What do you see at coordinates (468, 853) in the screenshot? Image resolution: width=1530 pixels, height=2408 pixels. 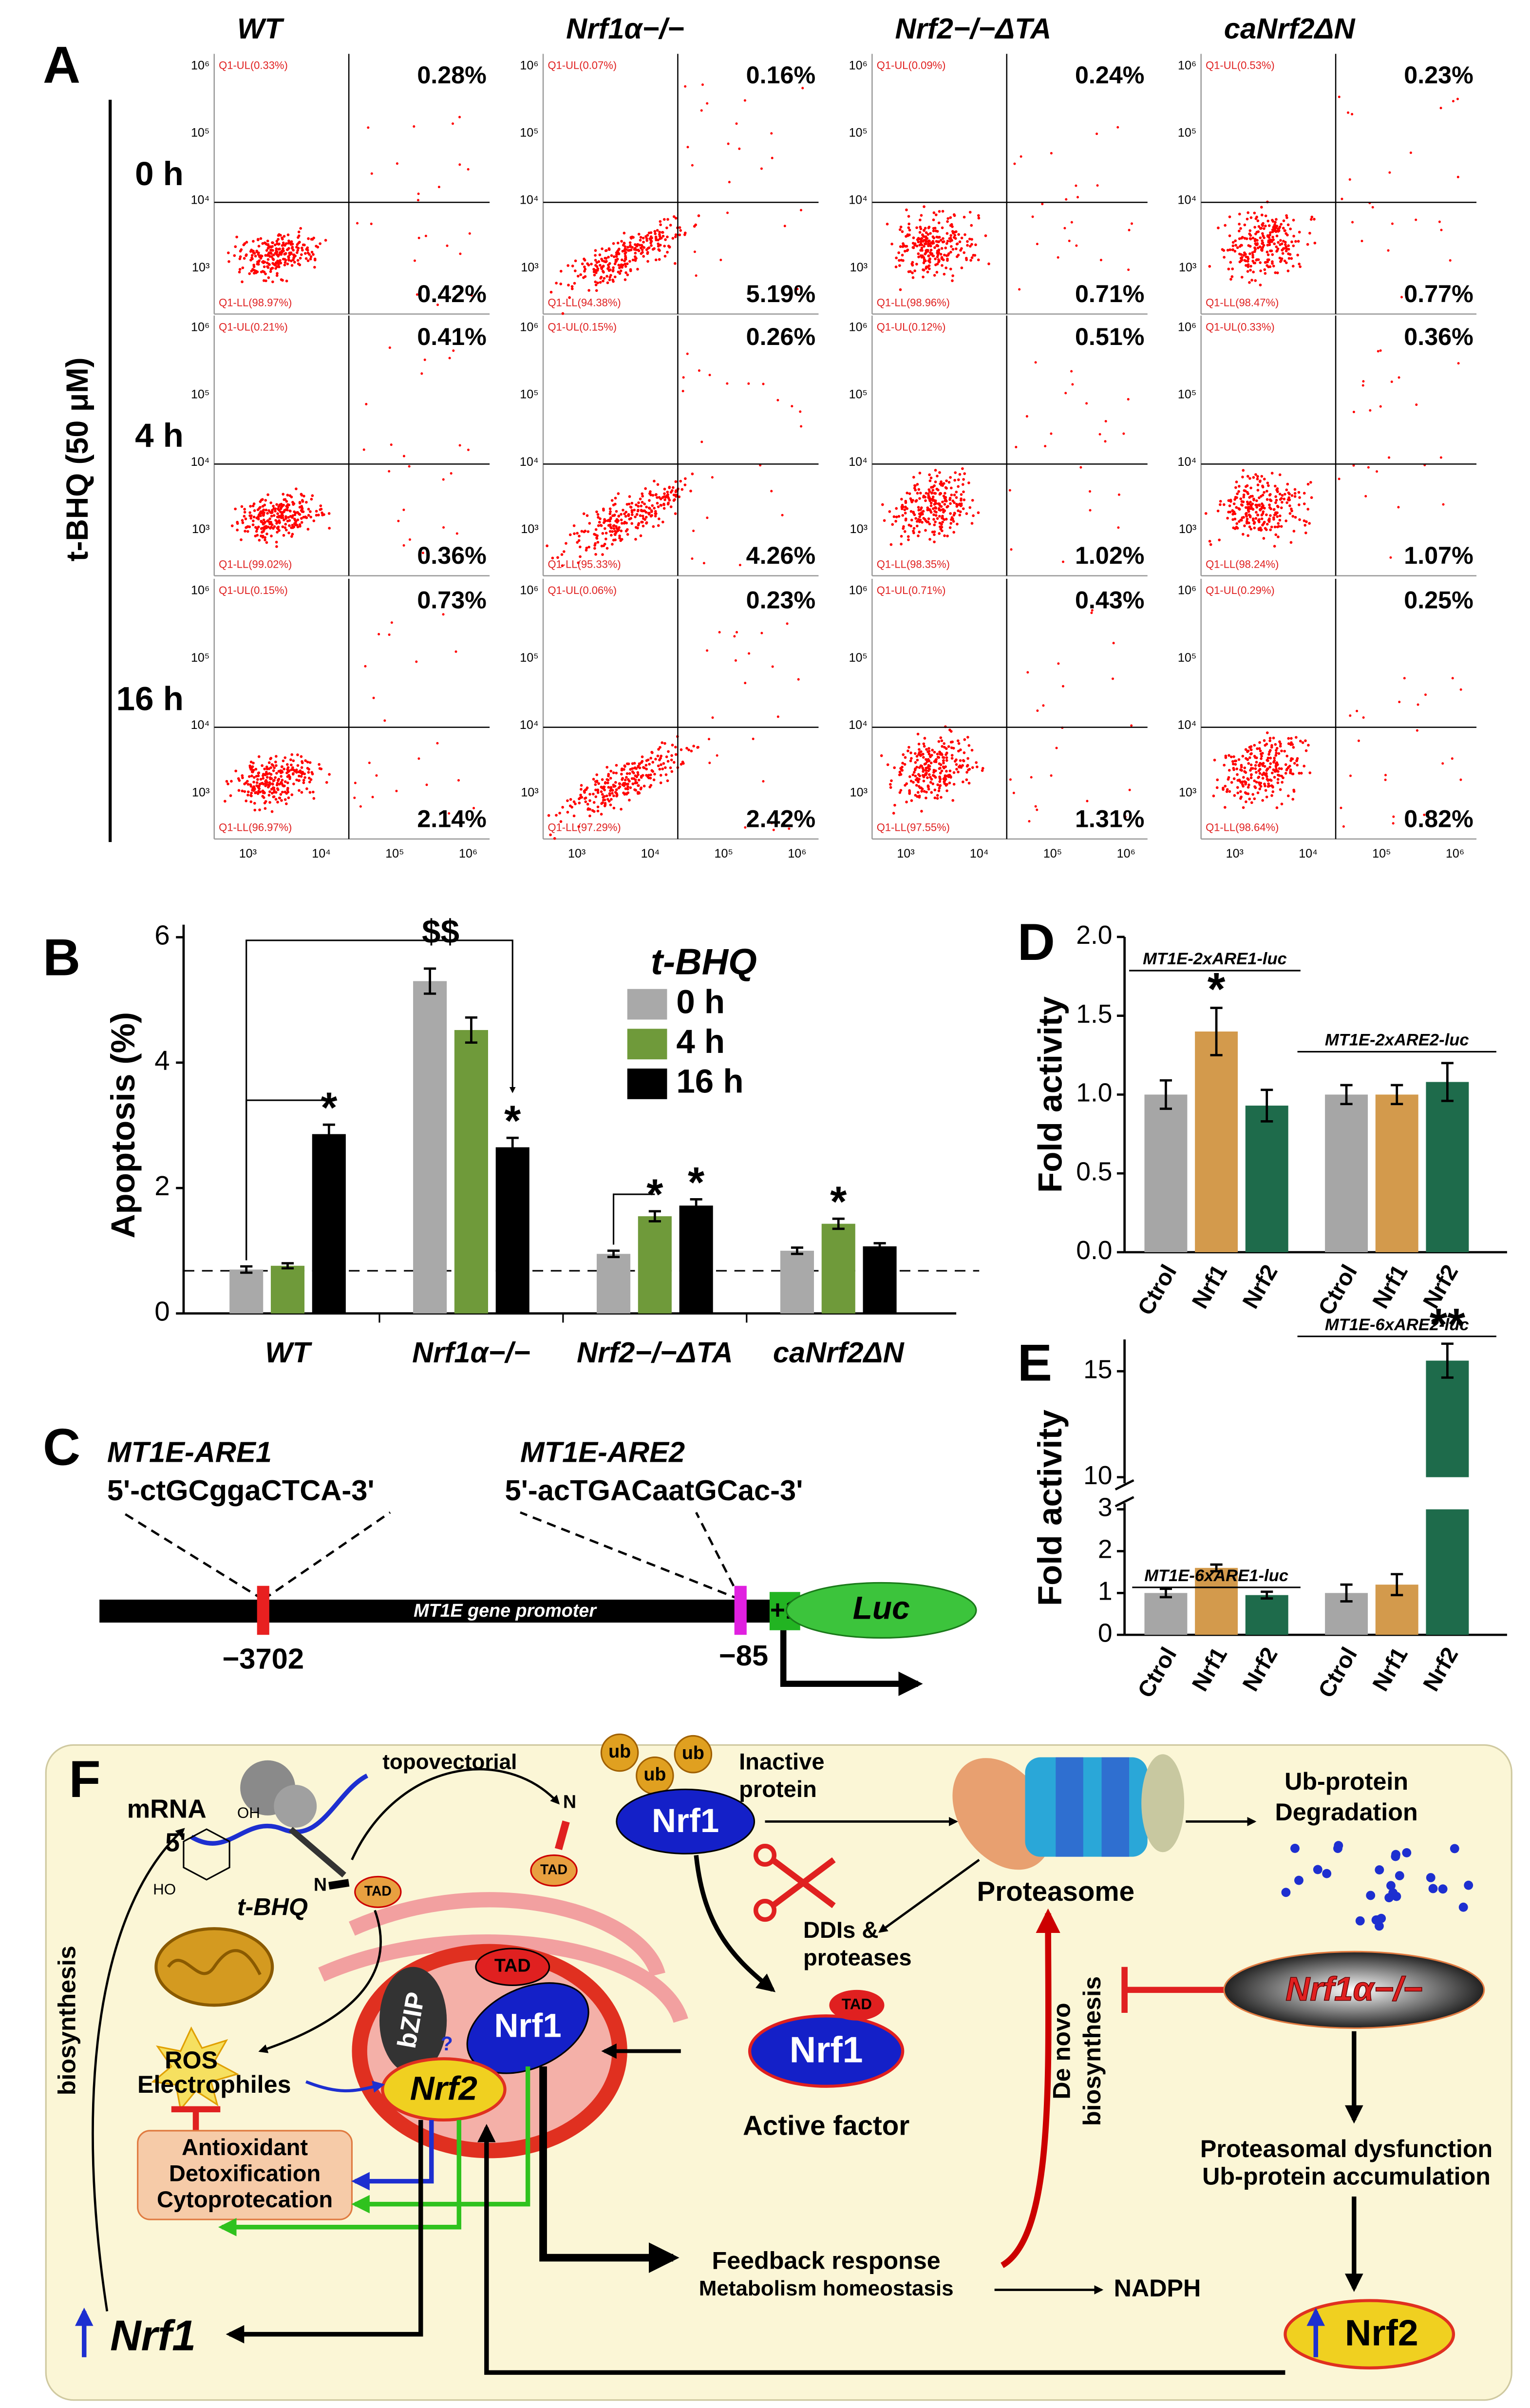 I see `x-tick-label: 10⁶` at bounding box center [468, 853].